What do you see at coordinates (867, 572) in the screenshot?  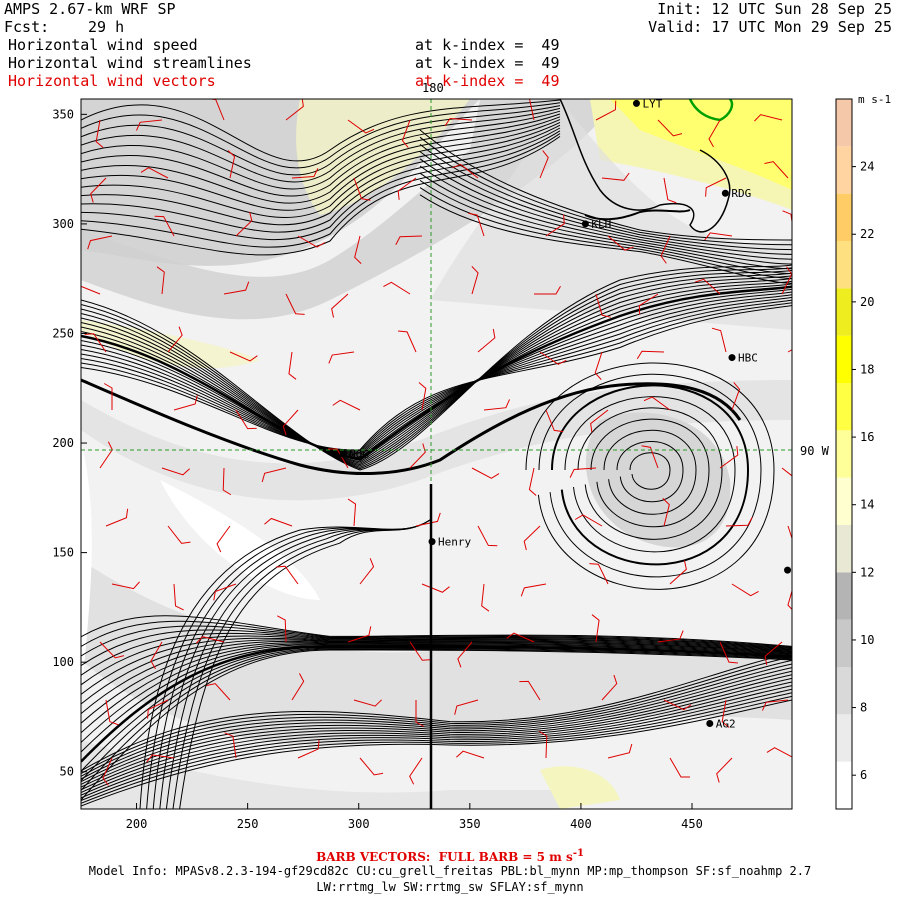 I see `colorbar-tick-label: 12` at bounding box center [867, 572].